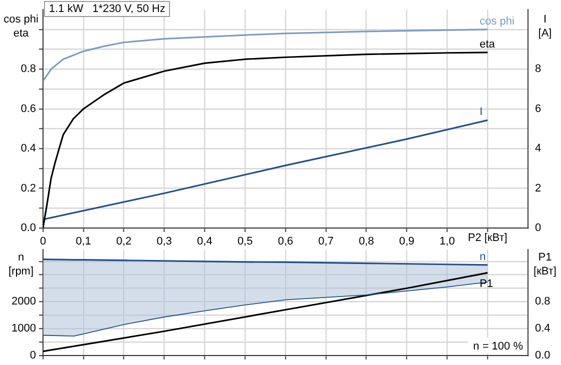 The width and height of the screenshot is (561, 365). Describe the element at coordinates (545, 265) in the screenshot. I see `y2-axis-title: P1 [кВт]` at that location.